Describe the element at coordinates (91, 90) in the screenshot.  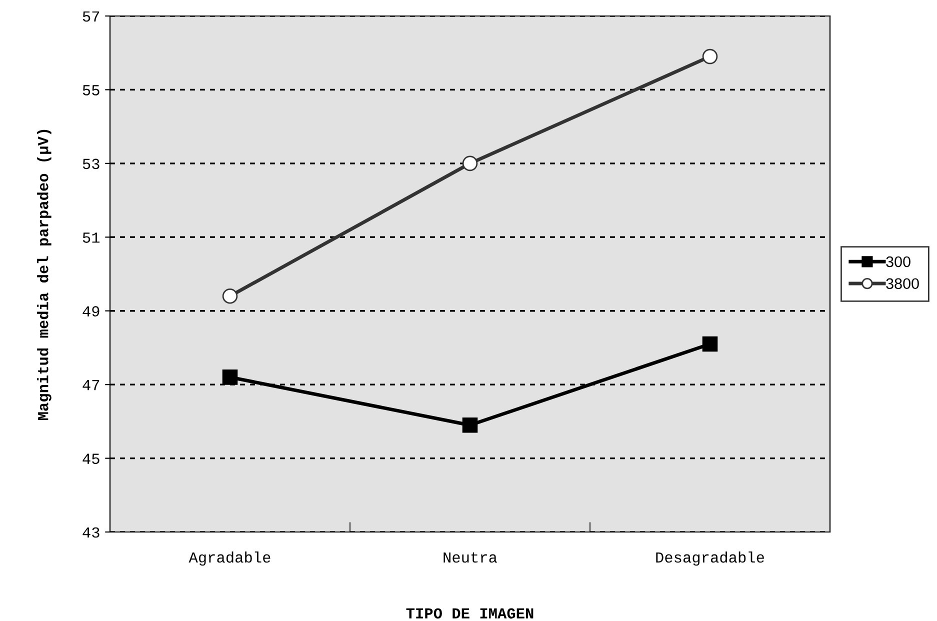
I see `y-tick-label: 55` at that location.